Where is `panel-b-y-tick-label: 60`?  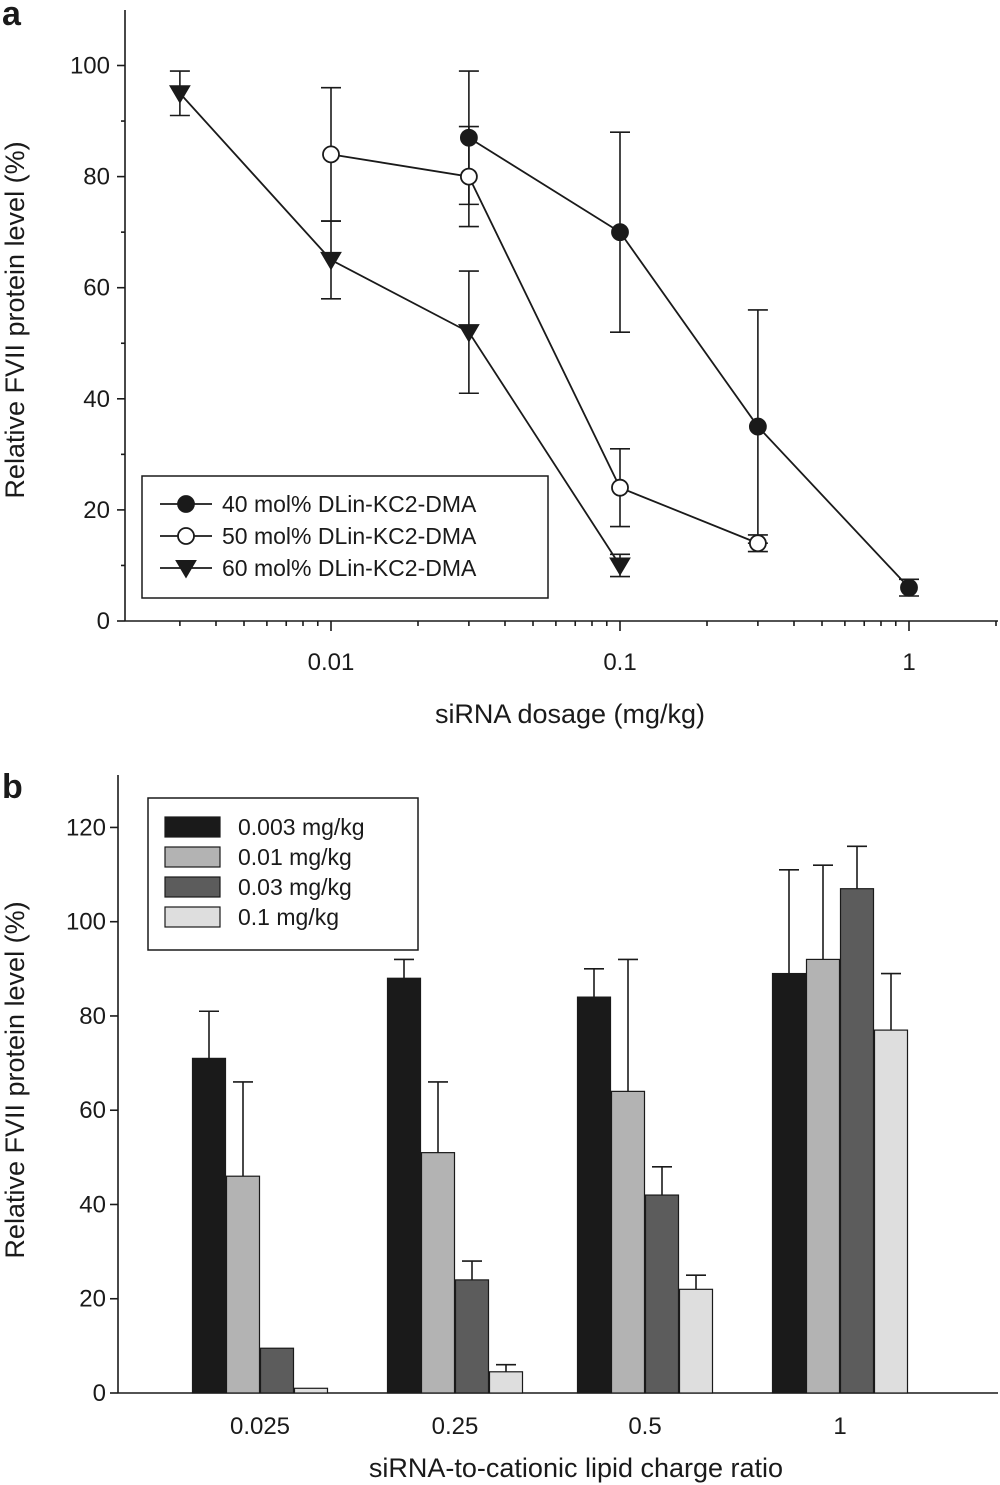
panel-b-y-tick-label: 60 is located at coordinates (92, 1110).